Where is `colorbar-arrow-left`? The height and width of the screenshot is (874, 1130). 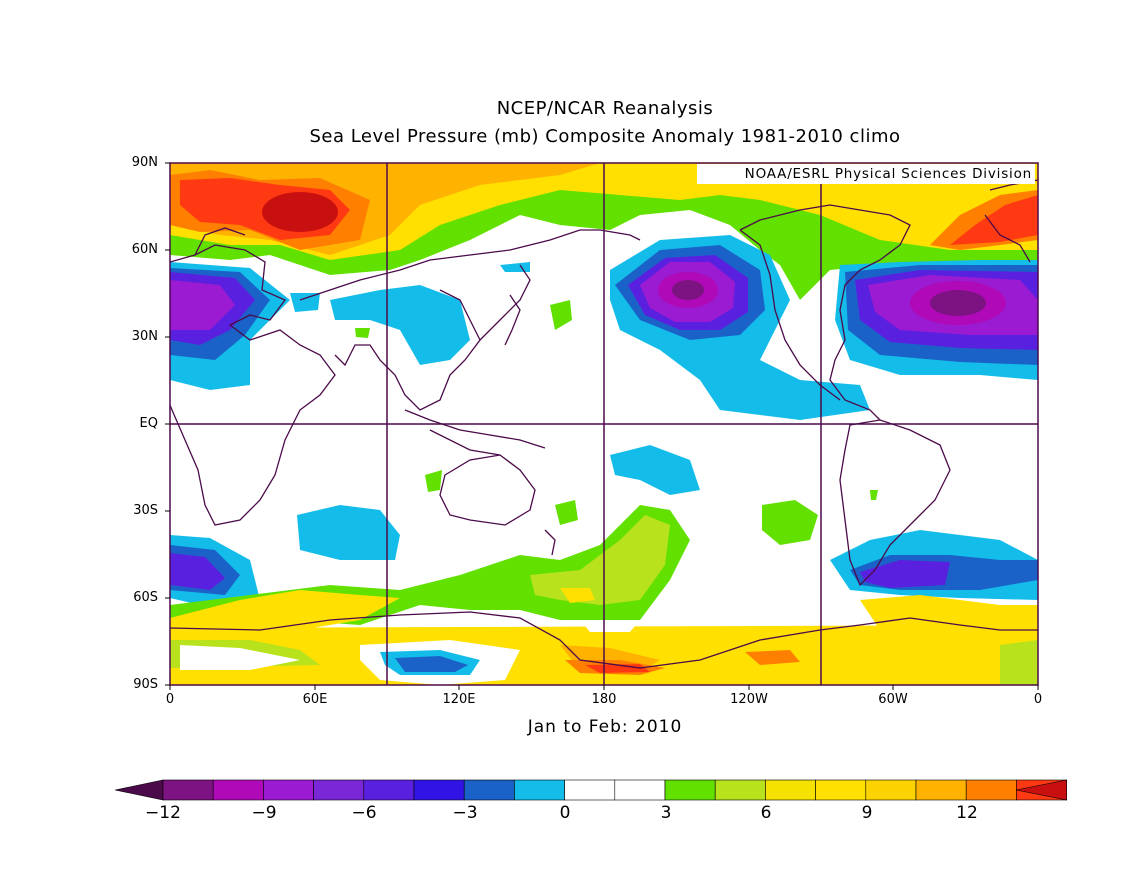 colorbar-arrow-left is located at coordinates (139, 790).